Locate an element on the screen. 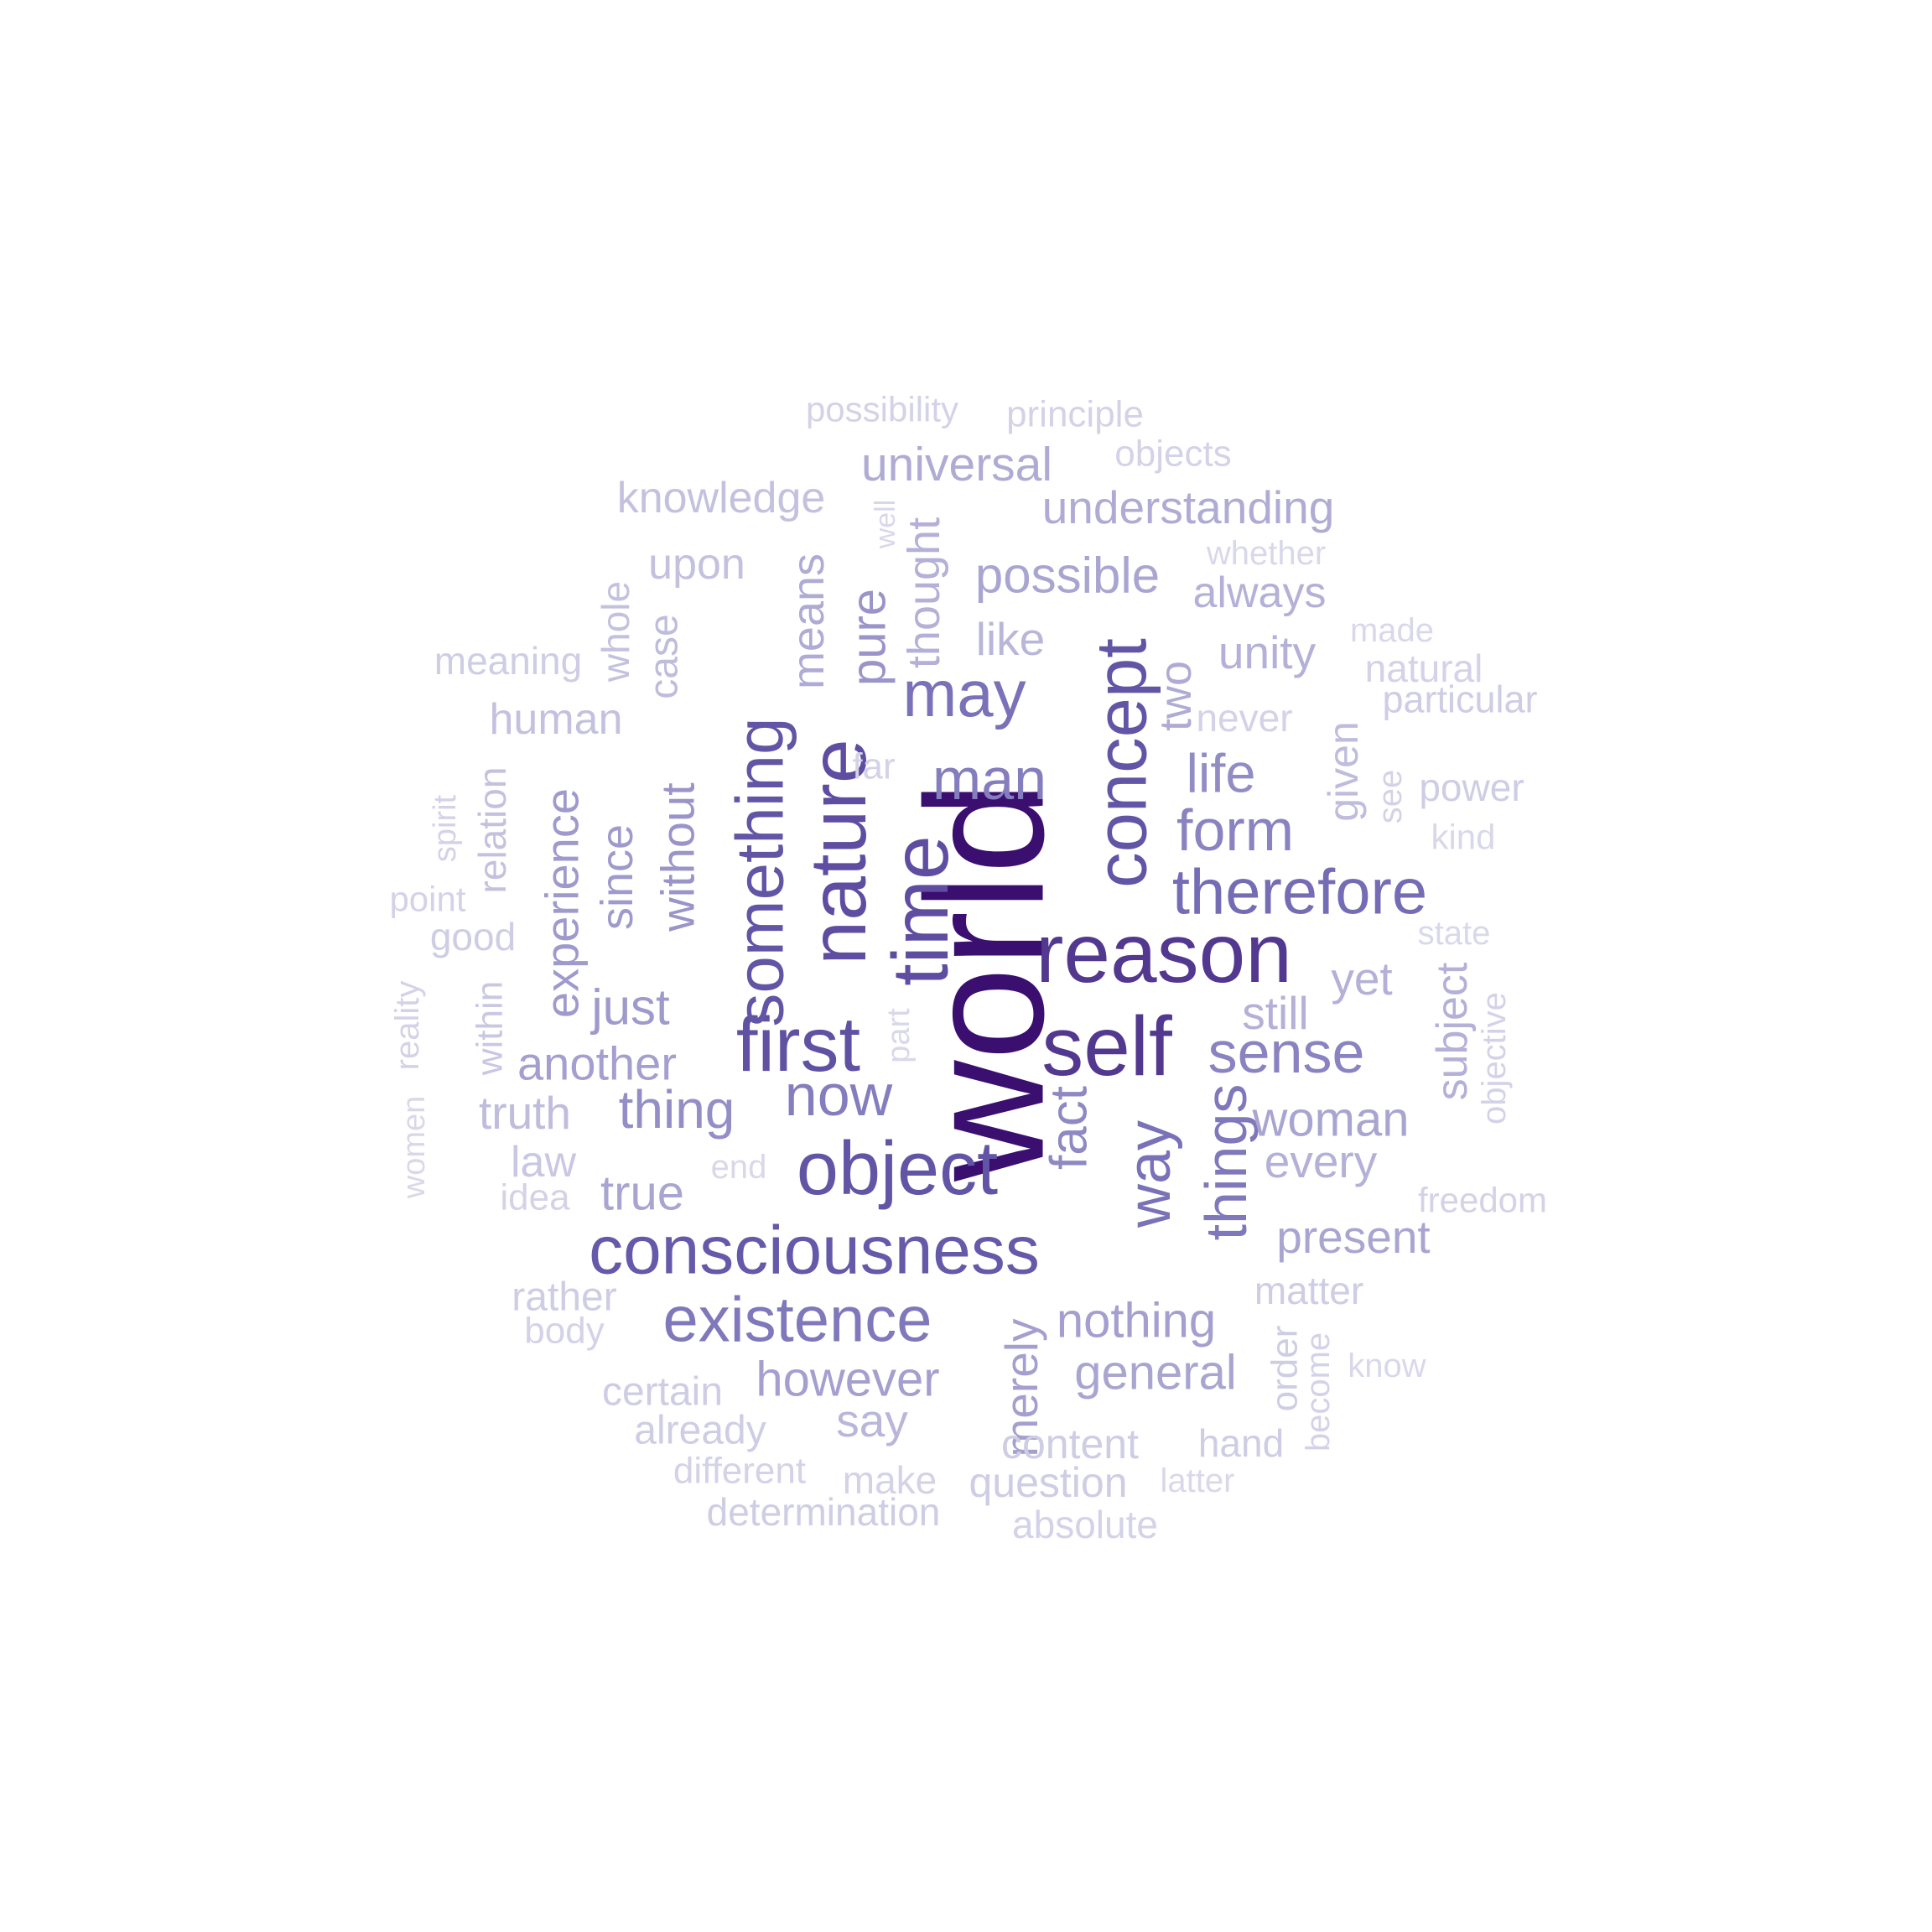  word-way: way is located at coordinates (1149, 1174).